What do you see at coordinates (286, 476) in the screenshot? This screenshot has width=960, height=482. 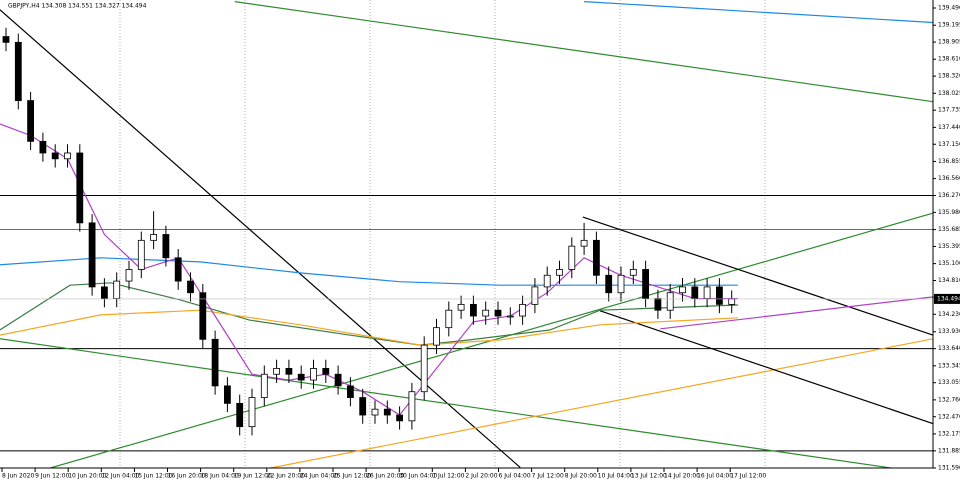 I see `x-tick-label: 22 Jun 20:00` at bounding box center [286, 476].